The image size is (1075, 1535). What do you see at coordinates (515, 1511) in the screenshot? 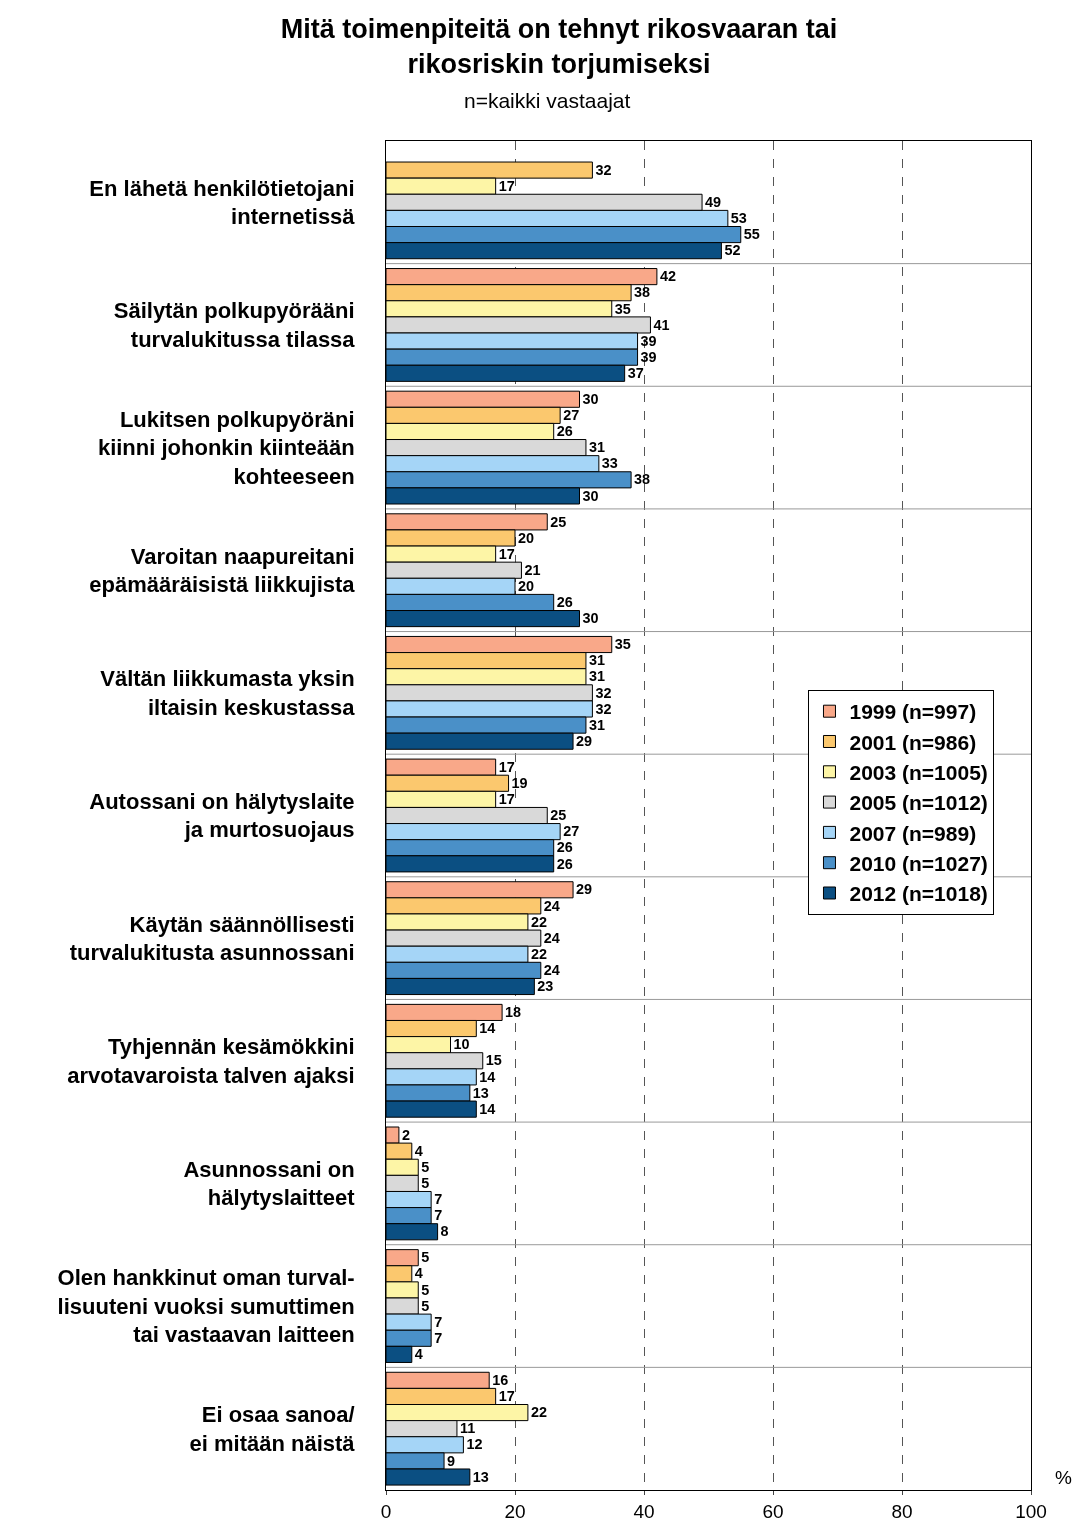
I see `x-tick-label: 20` at bounding box center [515, 1511].